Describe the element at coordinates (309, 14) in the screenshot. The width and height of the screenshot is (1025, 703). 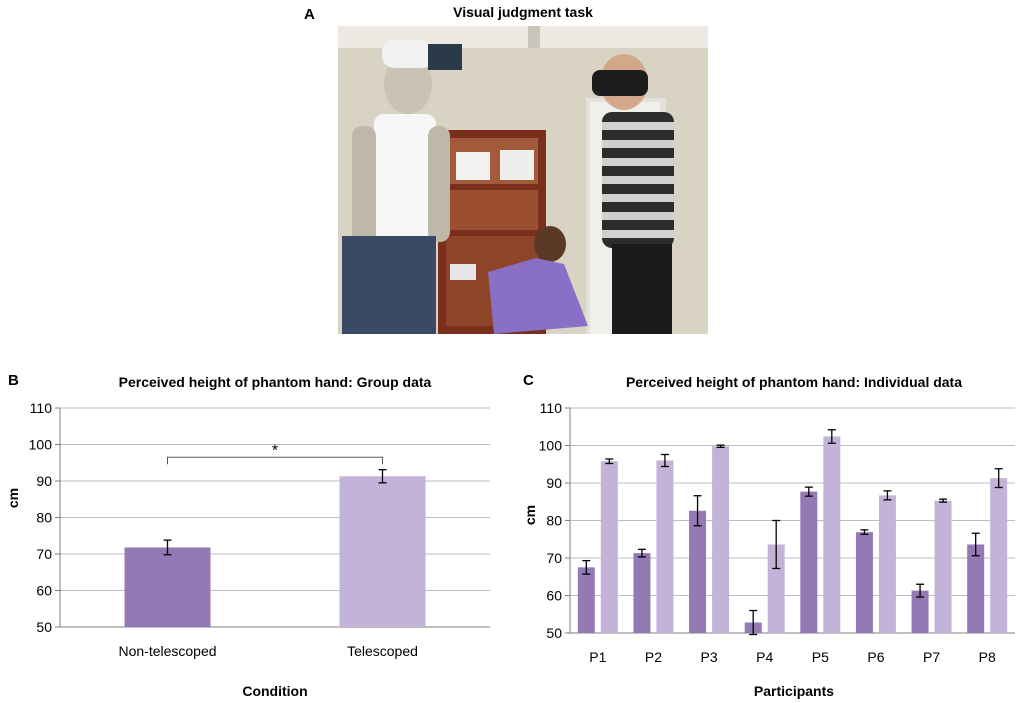
I see `panel-a-letter: A` at that location.